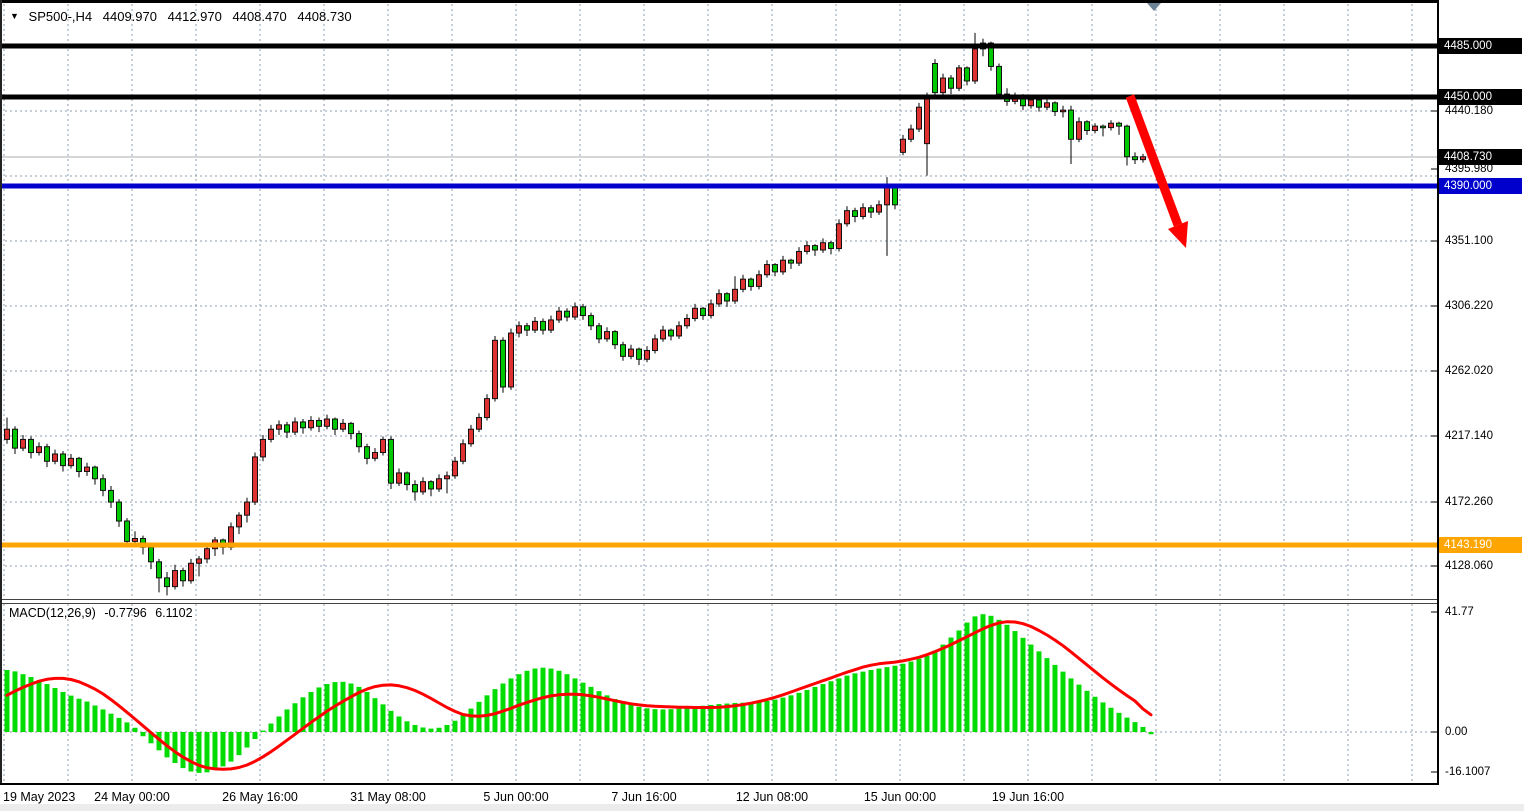  Describe the element at coordinates (1480, 157) in the screenshot. I see `price-badge: 4408.730` at that location.